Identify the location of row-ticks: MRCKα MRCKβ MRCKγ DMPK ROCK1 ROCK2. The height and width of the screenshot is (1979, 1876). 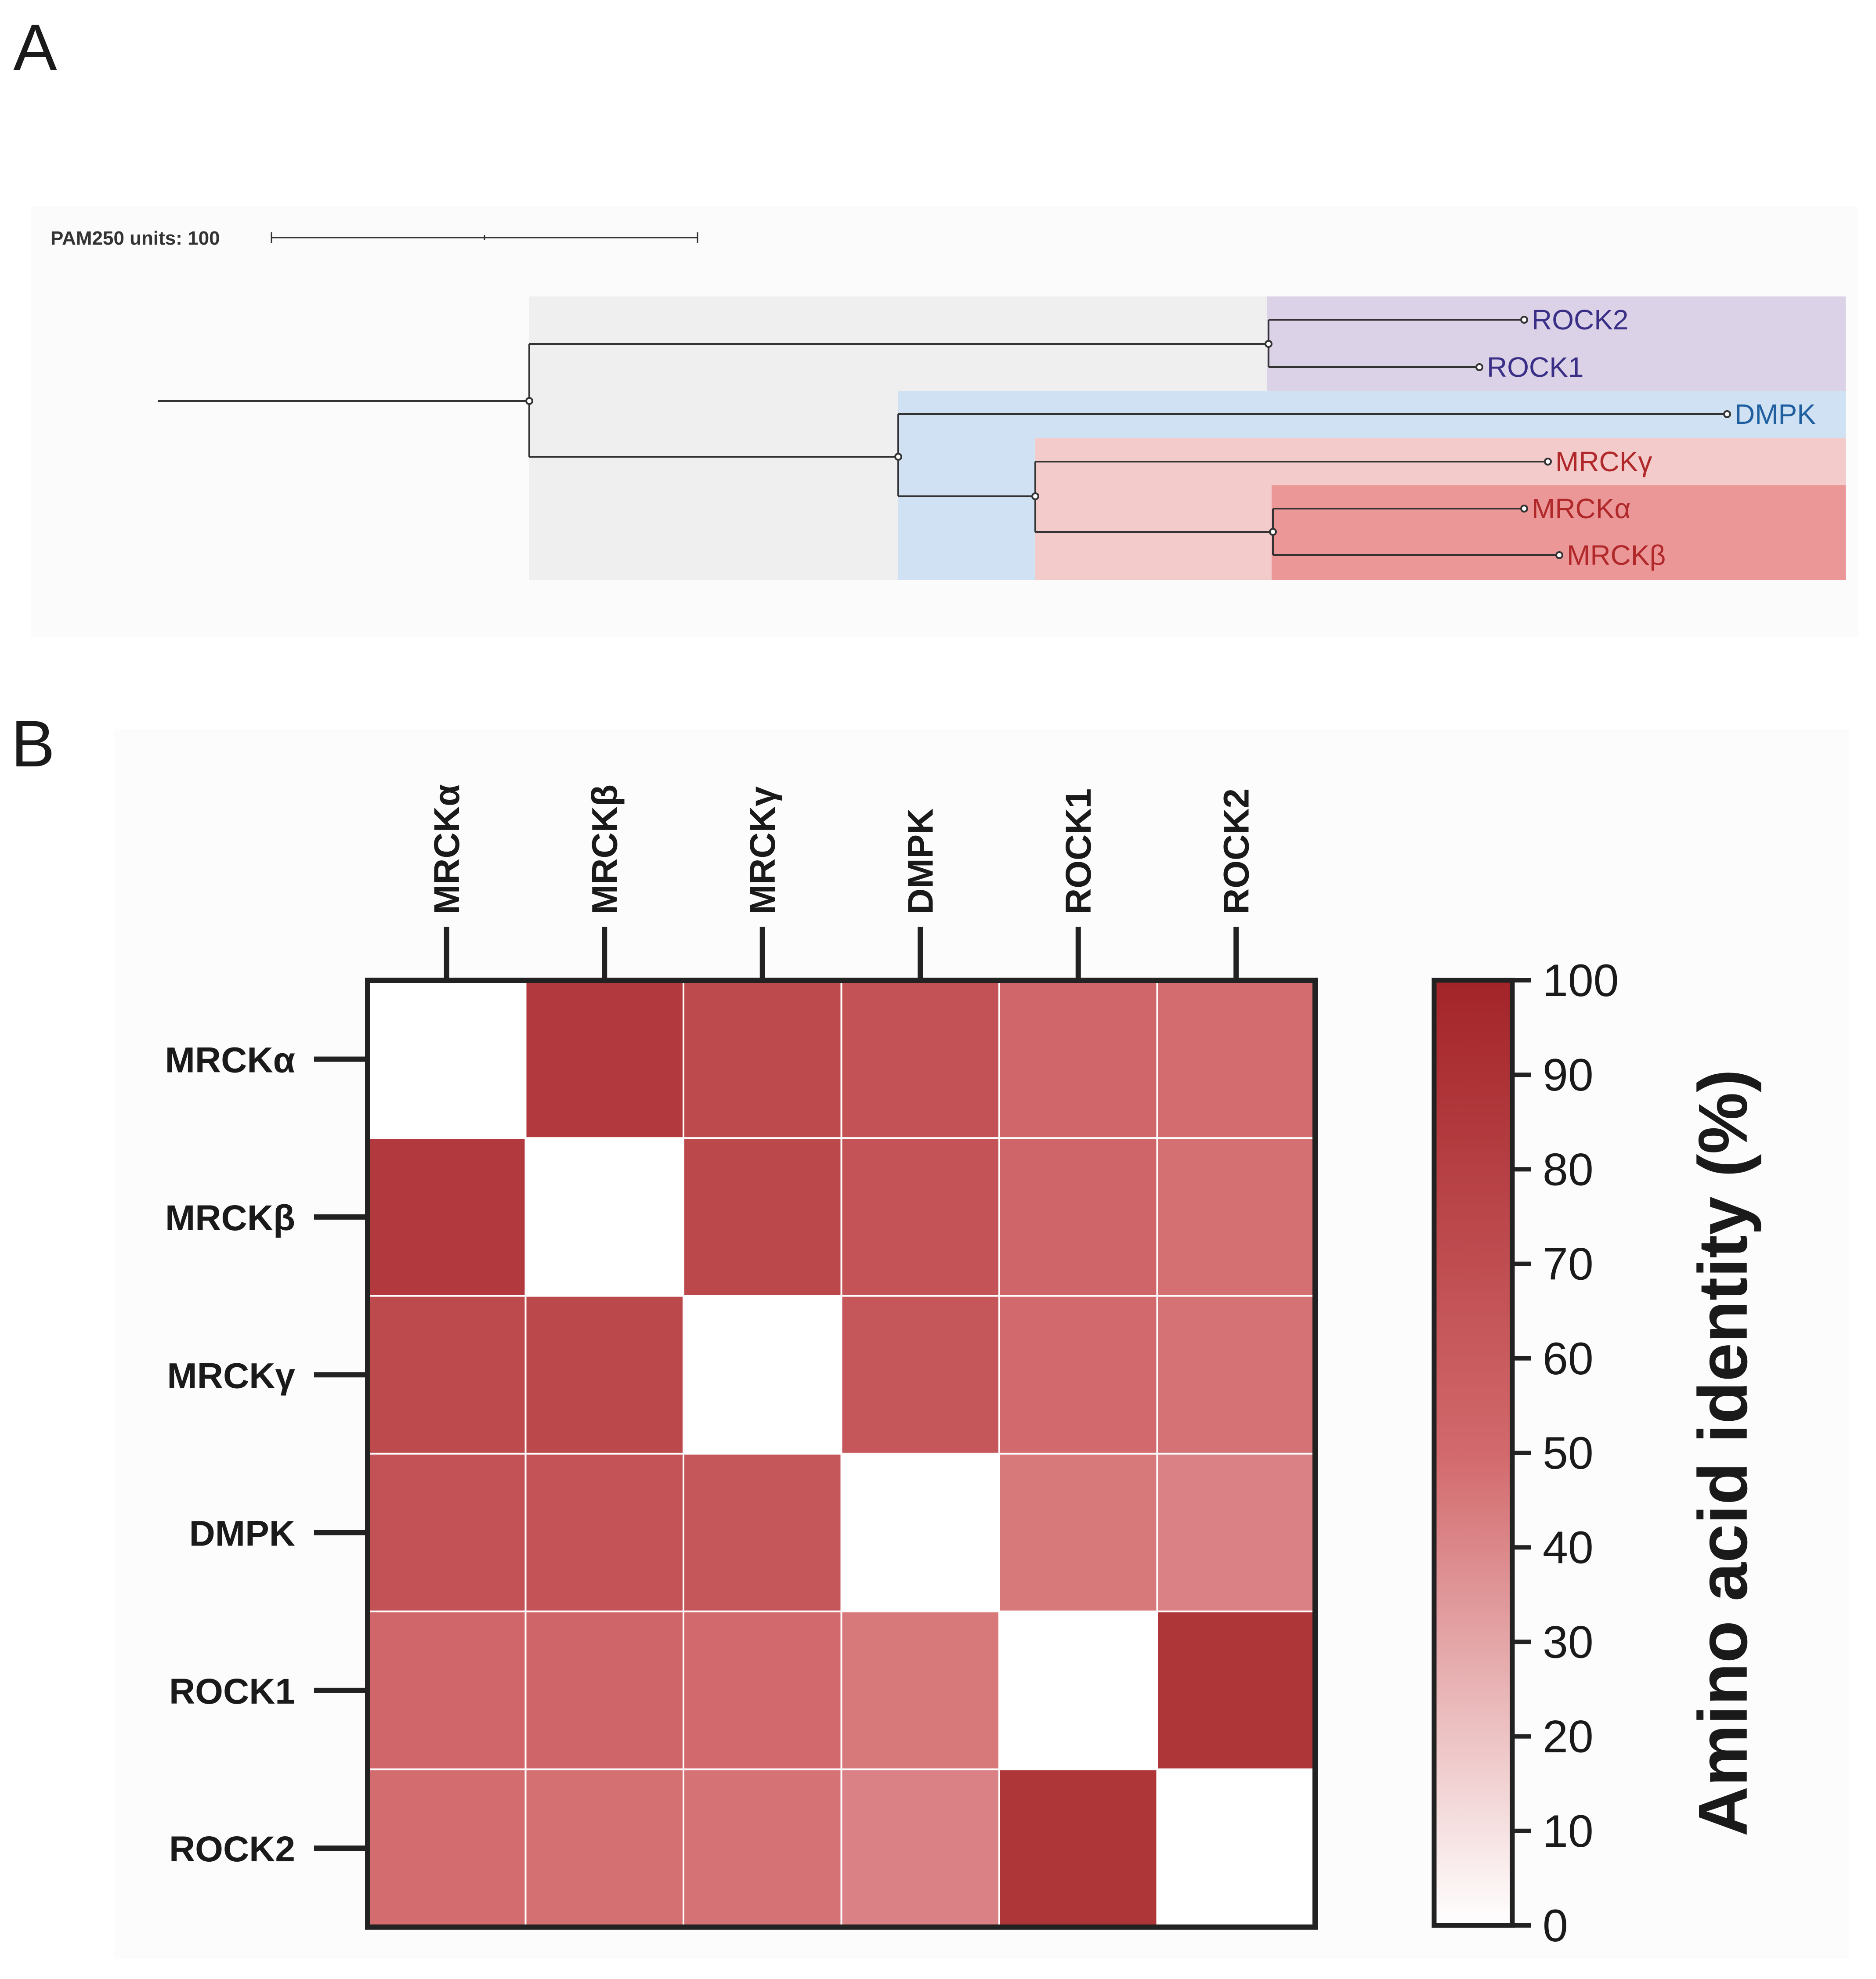
(265, 1454).